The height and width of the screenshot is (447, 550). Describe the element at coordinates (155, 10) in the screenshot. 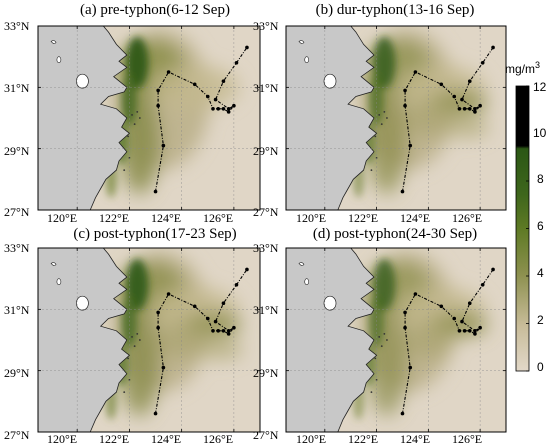

I see `panel-title-a: (a) pre-typhon(6-12 Sep)` at that location.